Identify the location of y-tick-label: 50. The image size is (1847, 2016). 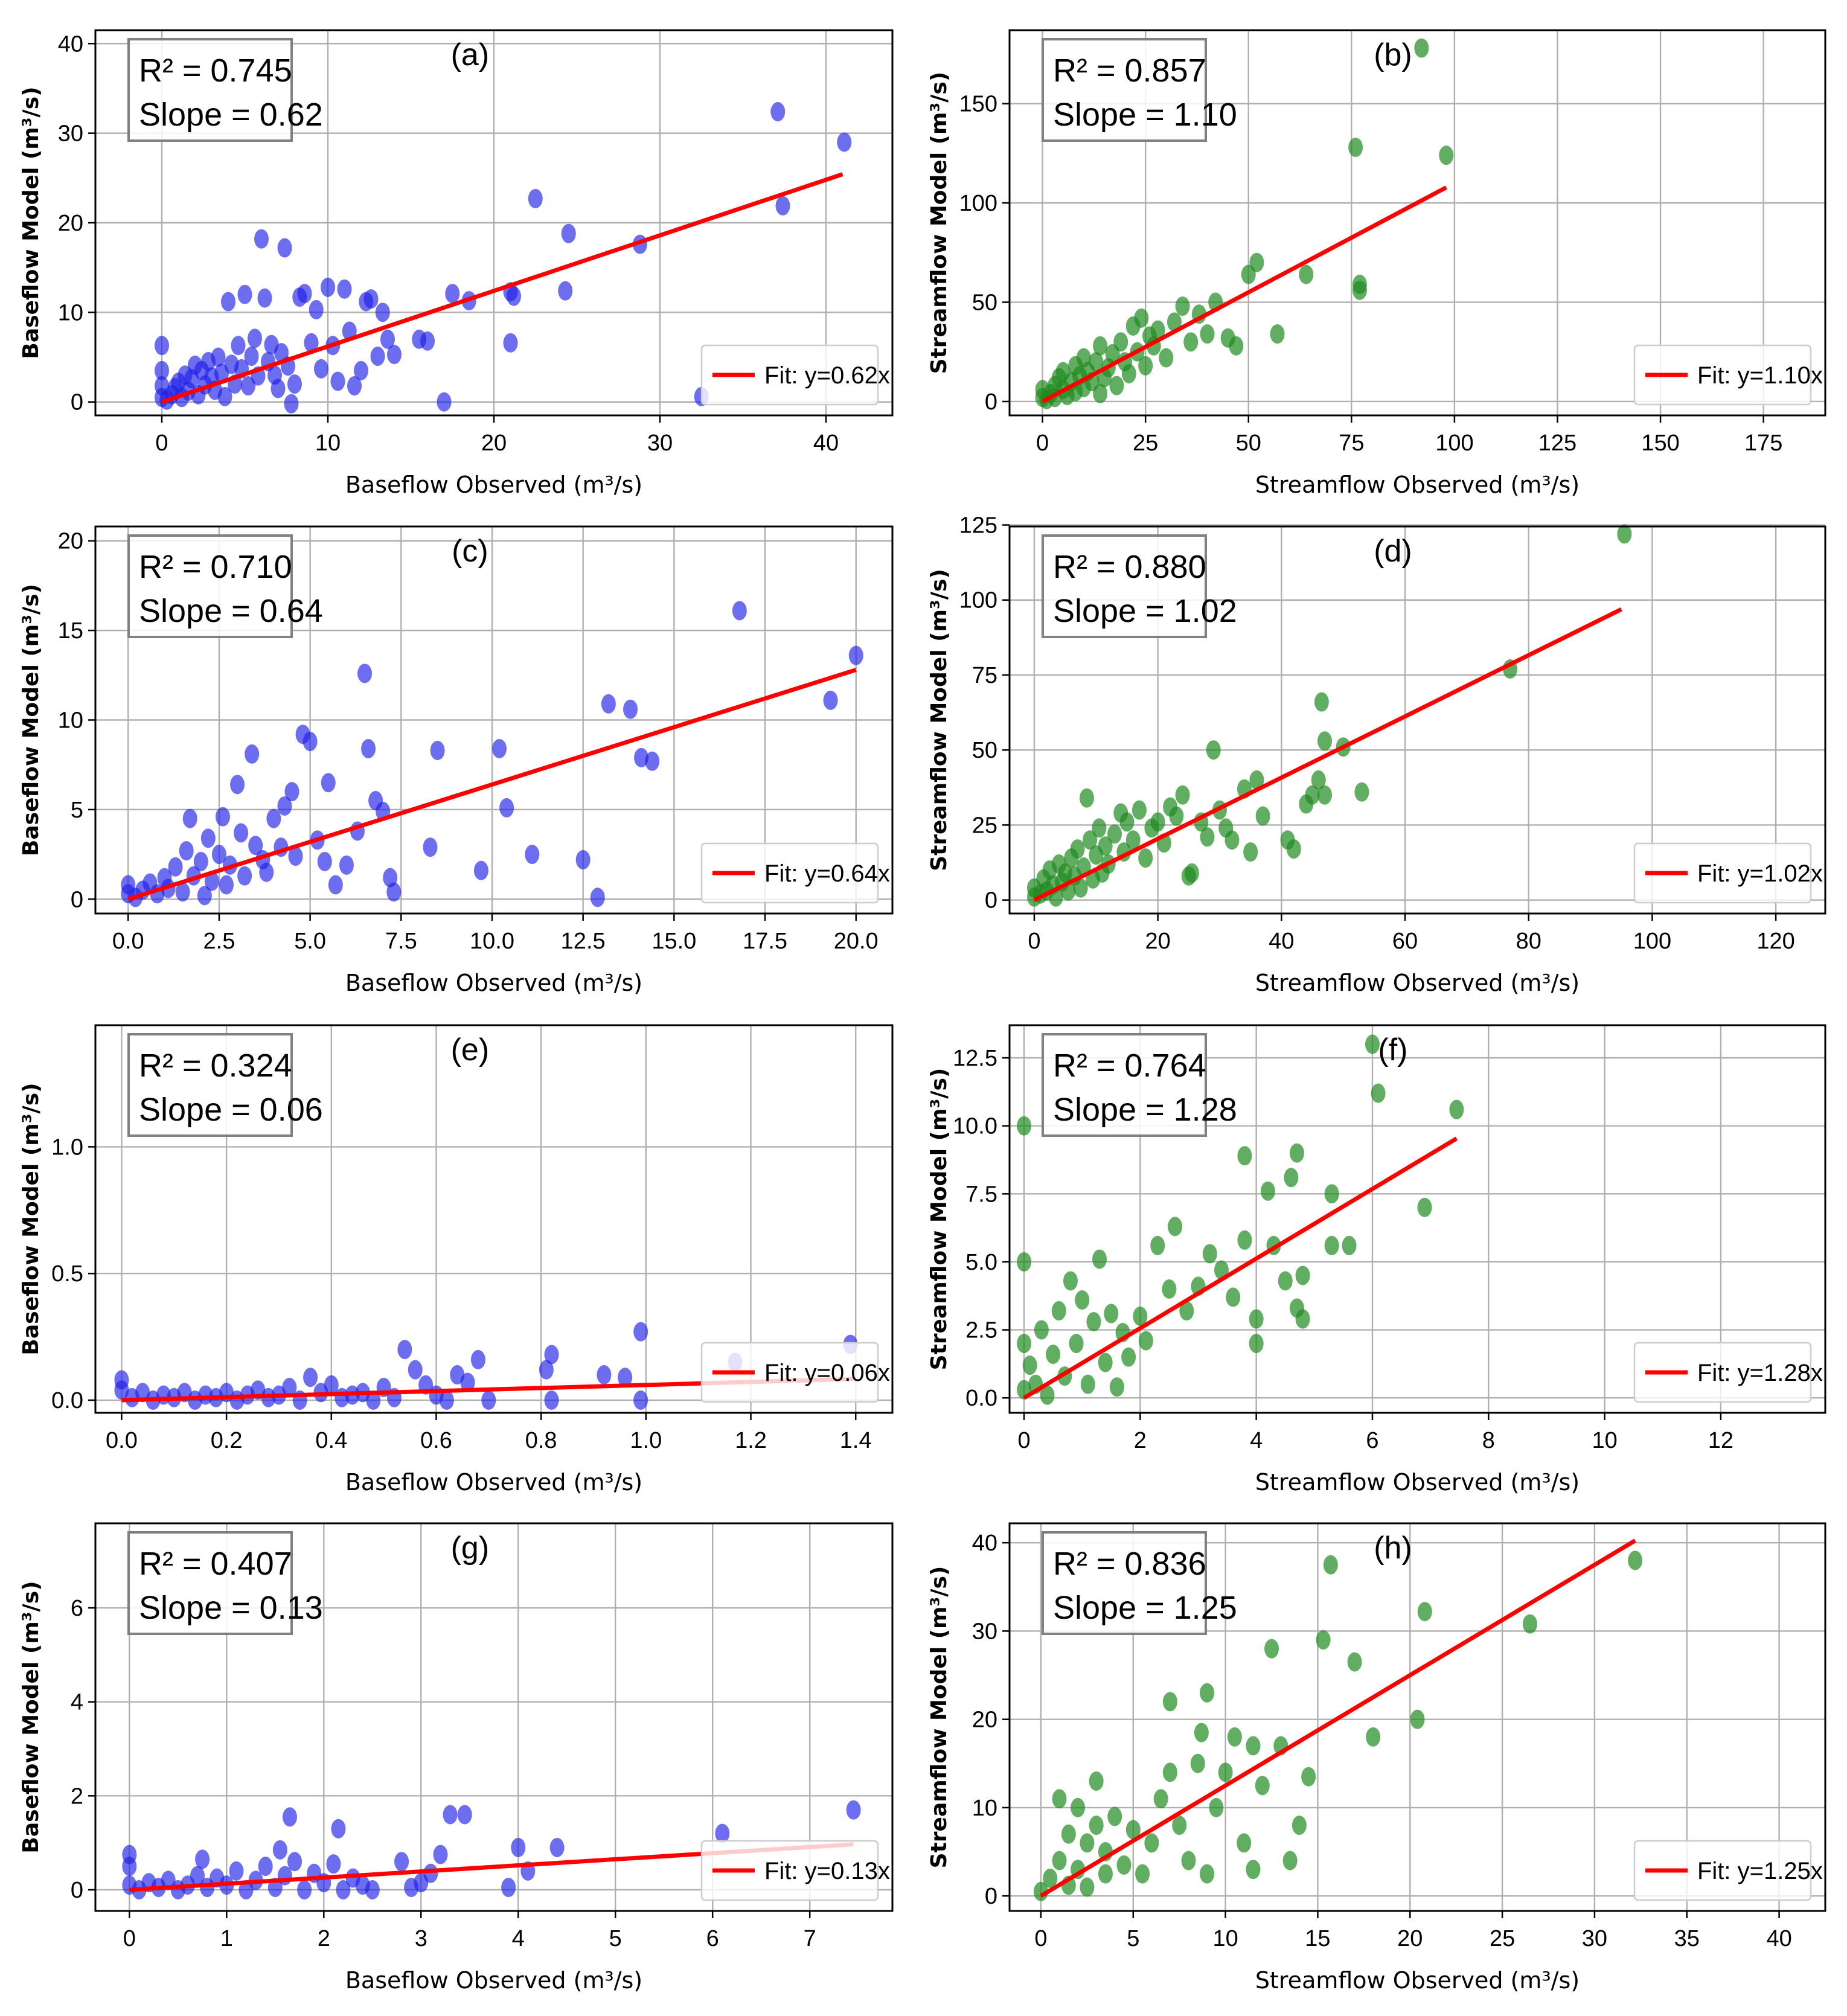
(984, 303).